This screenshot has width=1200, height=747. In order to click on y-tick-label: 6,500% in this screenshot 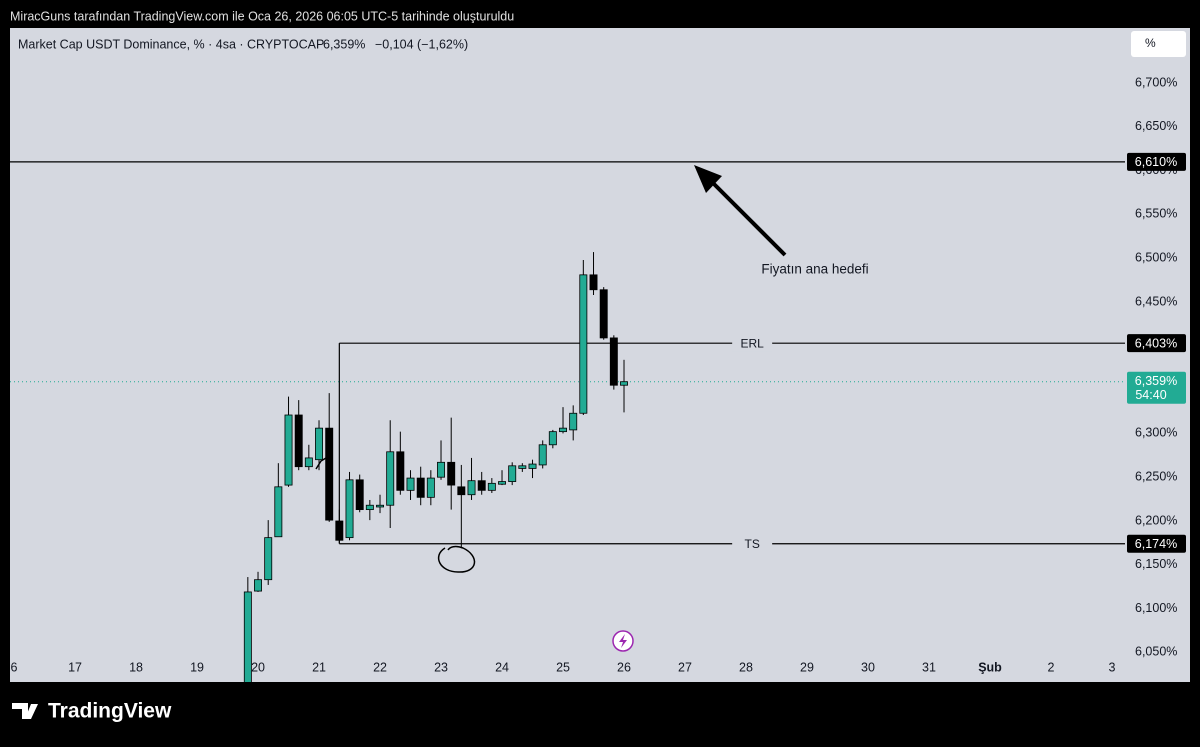, I will do `click(1156, 258)`.